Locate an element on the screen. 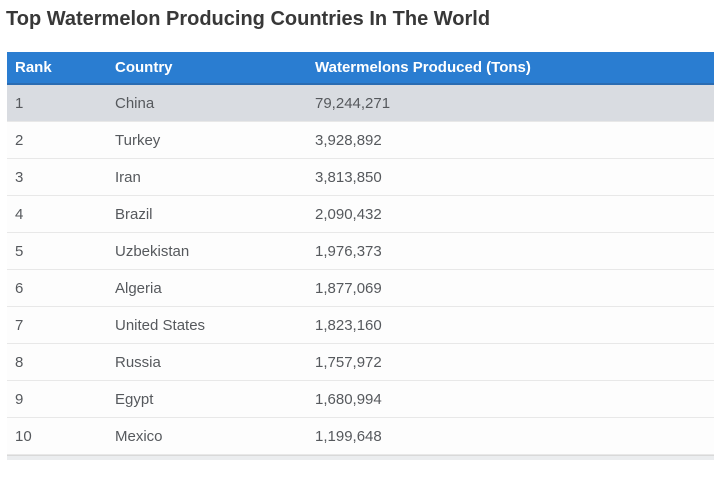  produced-cell: 1,680,994 is located at coordinates (510, 399).